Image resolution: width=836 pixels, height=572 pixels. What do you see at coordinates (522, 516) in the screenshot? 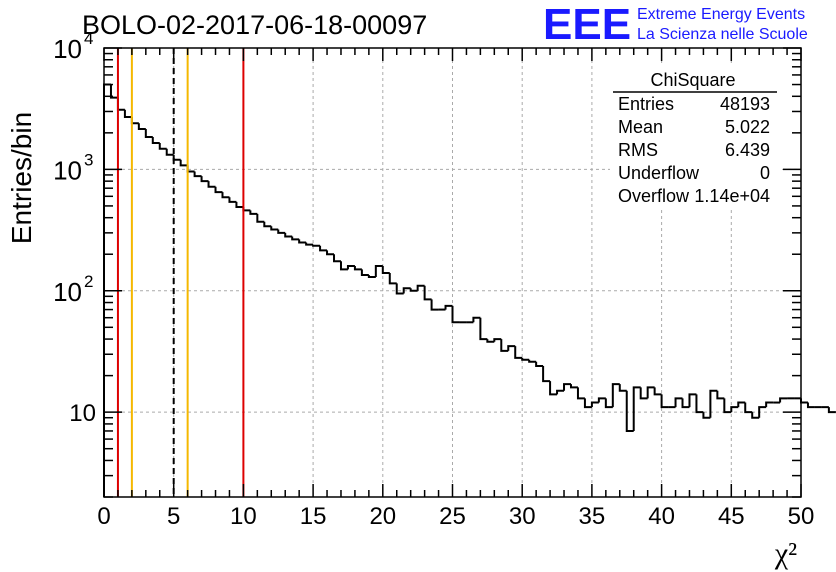
I see `x-tick-label: 30` at bounding box center [522, 516].